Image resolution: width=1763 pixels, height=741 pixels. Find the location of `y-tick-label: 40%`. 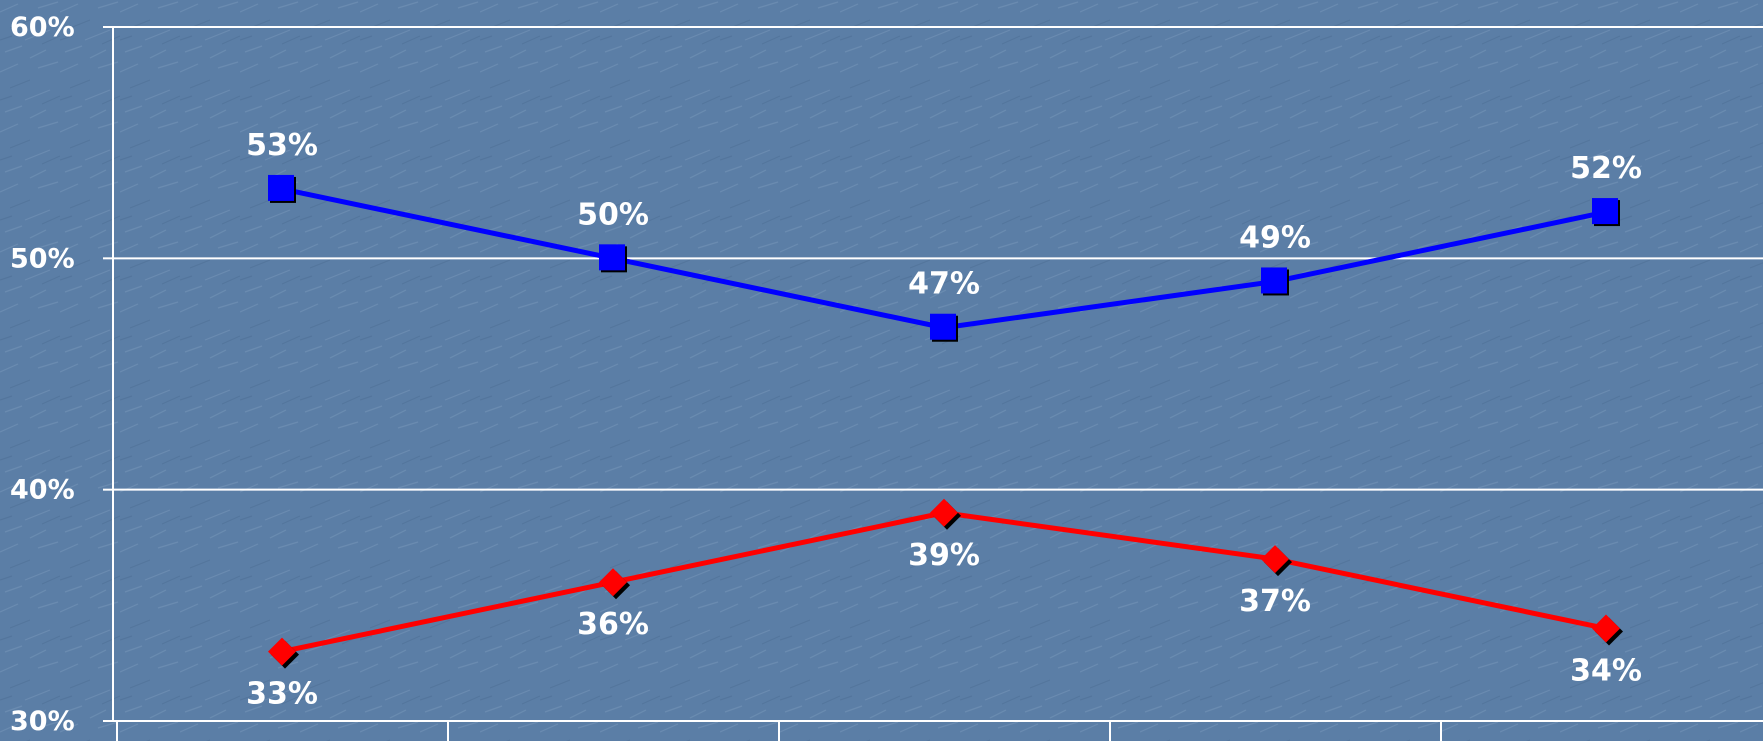

y-tick-label: 40% is located at coordinates (42, 490).